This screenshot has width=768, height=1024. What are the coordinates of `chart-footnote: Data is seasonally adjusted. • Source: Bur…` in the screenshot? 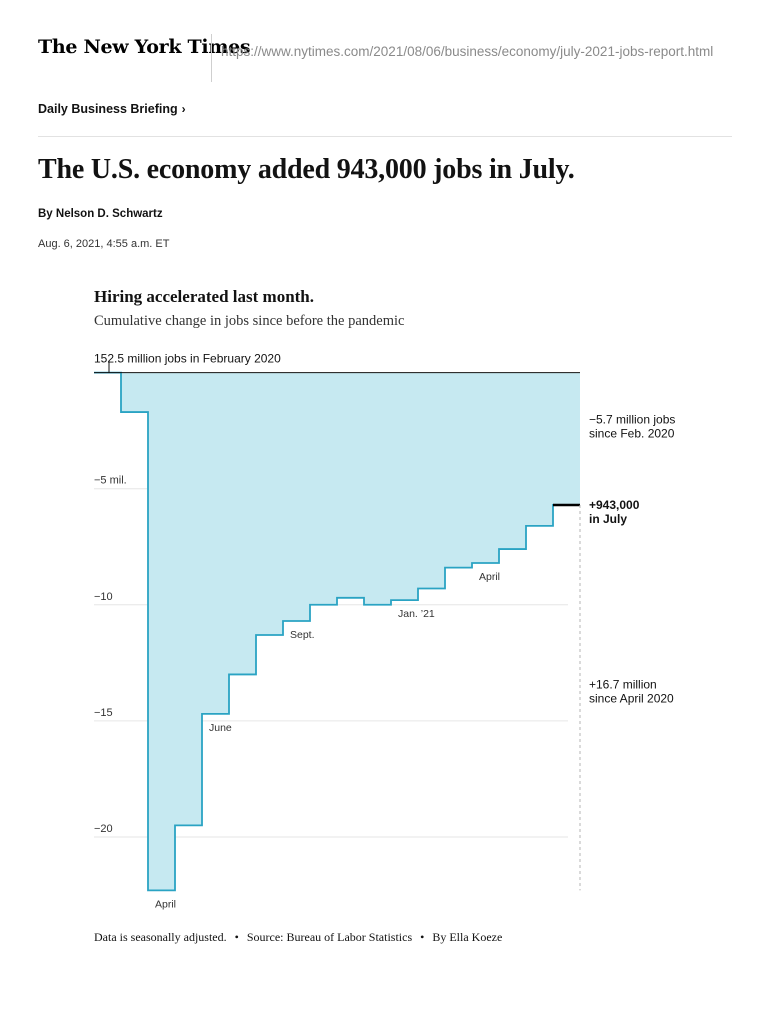 It's located at (298, 937).